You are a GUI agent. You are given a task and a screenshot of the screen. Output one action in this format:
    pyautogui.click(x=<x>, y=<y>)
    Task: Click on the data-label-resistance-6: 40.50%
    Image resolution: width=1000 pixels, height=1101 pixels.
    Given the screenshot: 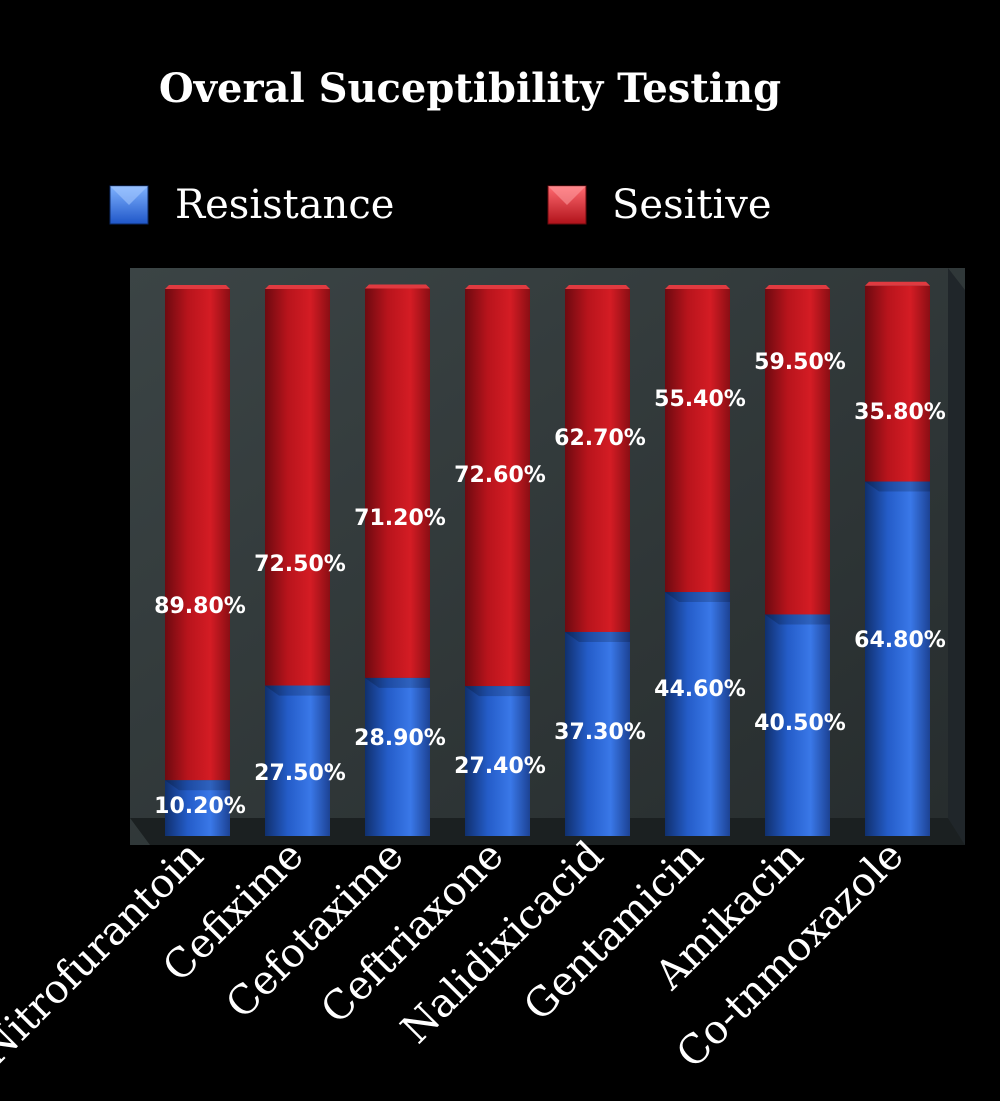 What is the action you would take?
    pyautogui.click(x=800, y=723)
    